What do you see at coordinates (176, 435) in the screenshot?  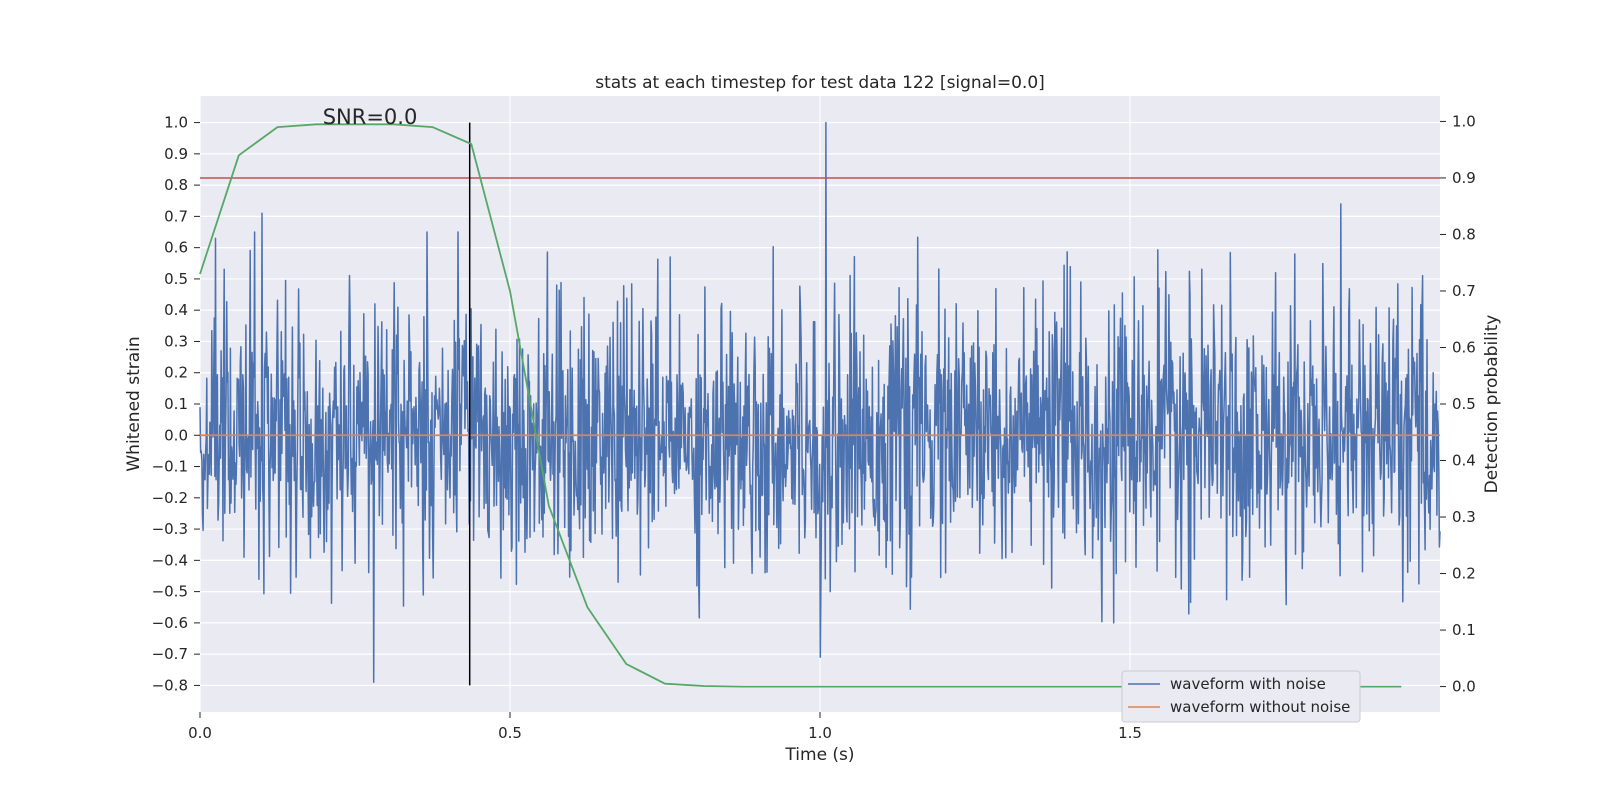 I see `y-left-tick-label: 0.0` at bounding box center [176, 435].